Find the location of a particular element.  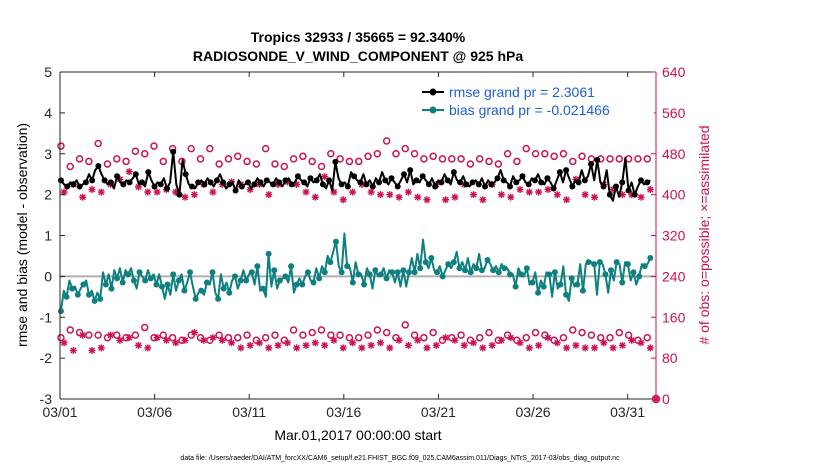

x-tick-label: 03/16 is located at coordinates (343, 412).